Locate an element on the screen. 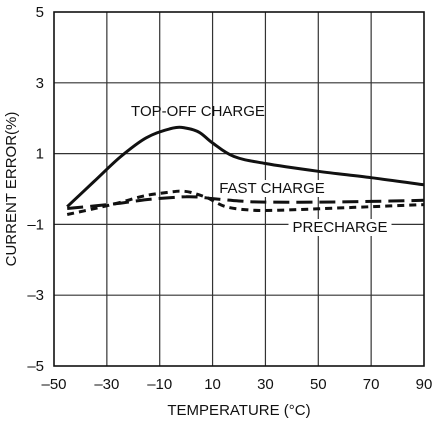 Image resolution: width=433 pixels, height=423 pixels. series-label-top-off-charge: TOP-OFF CHARGE is located at coordinates (198, 111).